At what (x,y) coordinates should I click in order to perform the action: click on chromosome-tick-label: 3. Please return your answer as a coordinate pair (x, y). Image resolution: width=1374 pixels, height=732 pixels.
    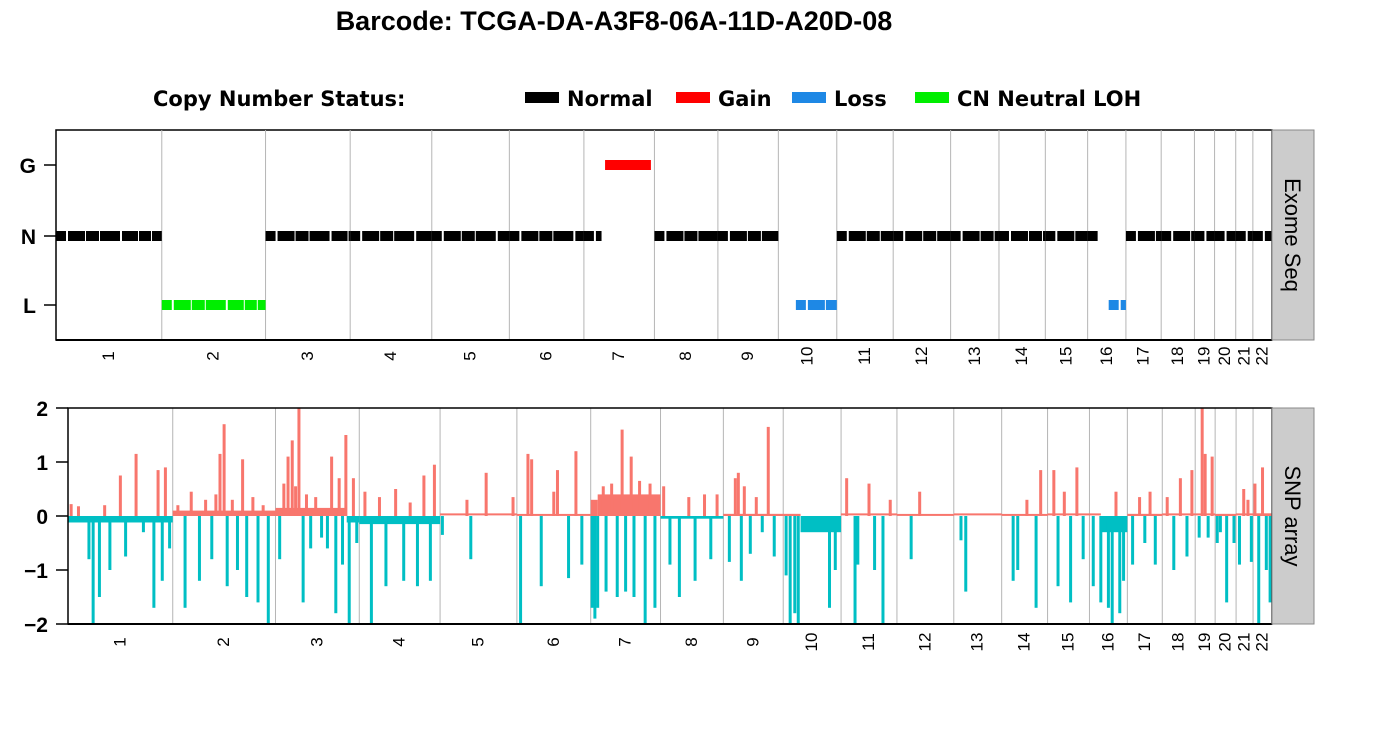
    Looking at the image, I should click on (316, 641).